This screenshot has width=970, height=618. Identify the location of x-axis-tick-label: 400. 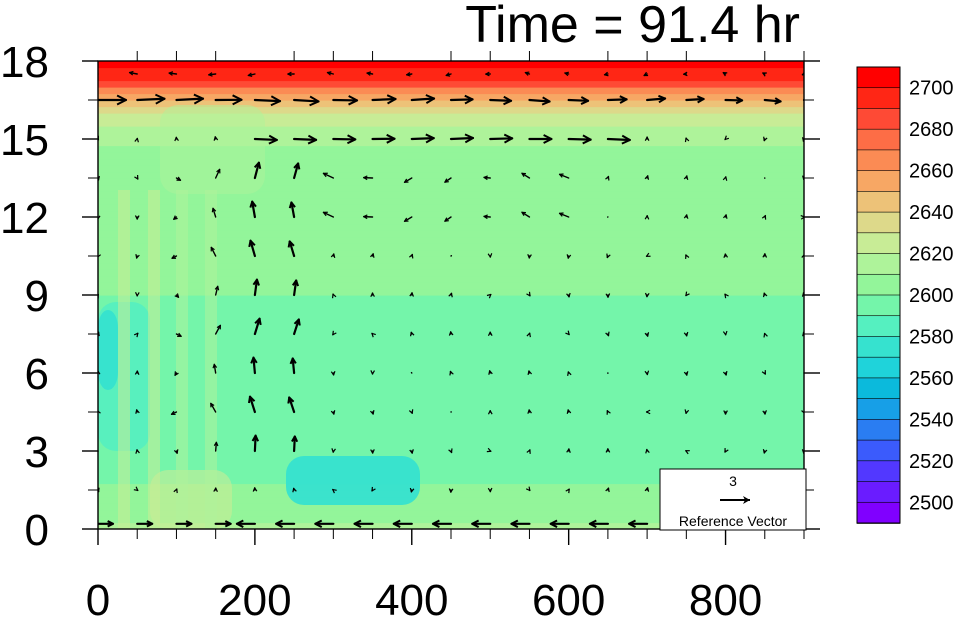
(411, 597).